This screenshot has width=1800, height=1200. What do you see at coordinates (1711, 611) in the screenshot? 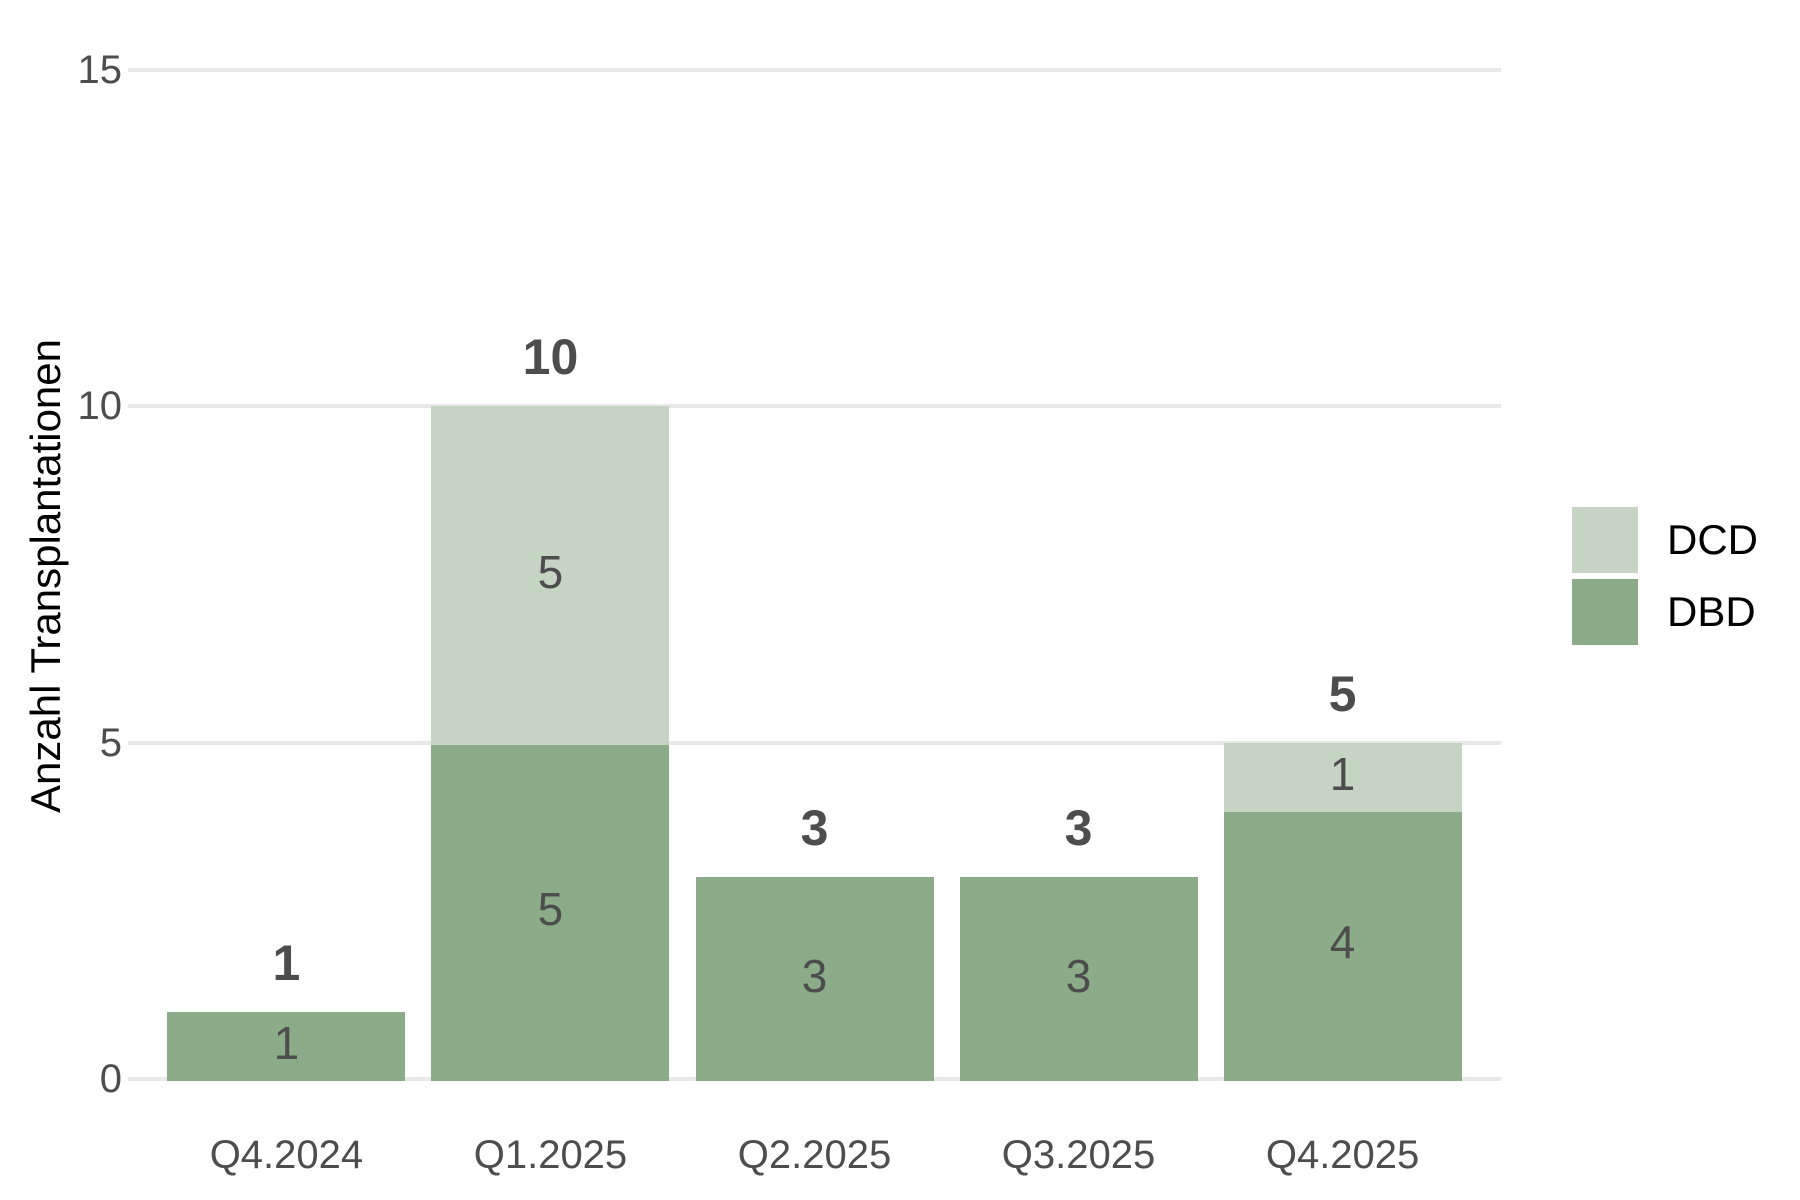
I see `legend-label-dbd: DBD` at bounding box center [1711, 611].